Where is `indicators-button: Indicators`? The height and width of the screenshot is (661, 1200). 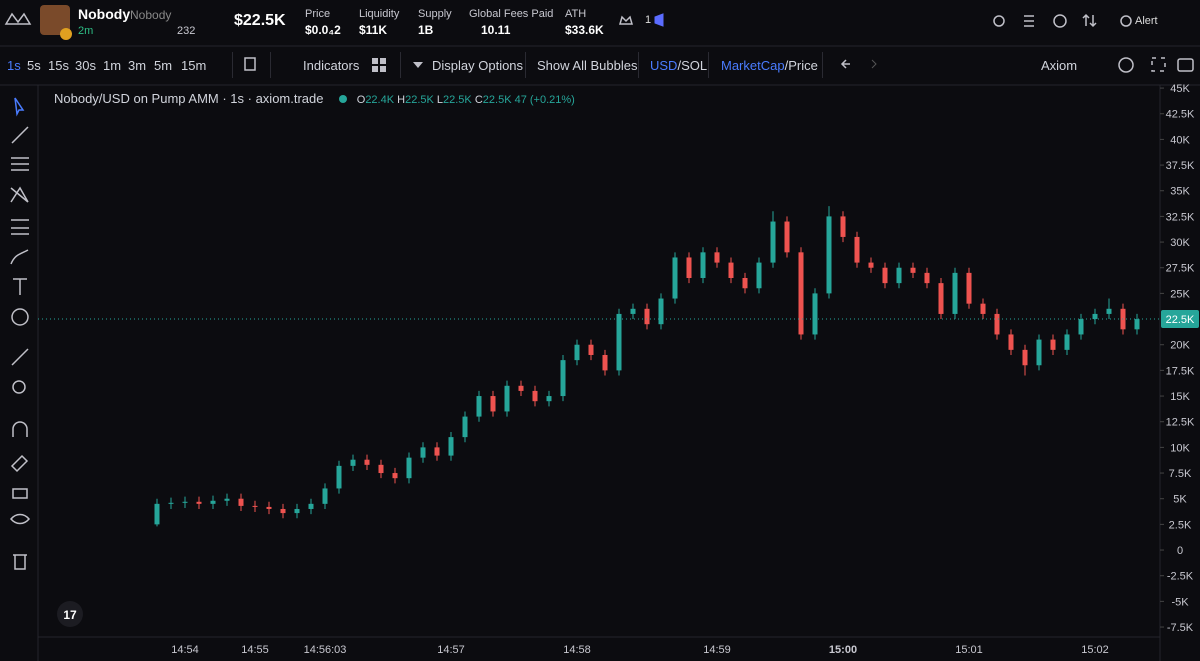
indicators-button: Indicators is located at coordinates (331, 65).